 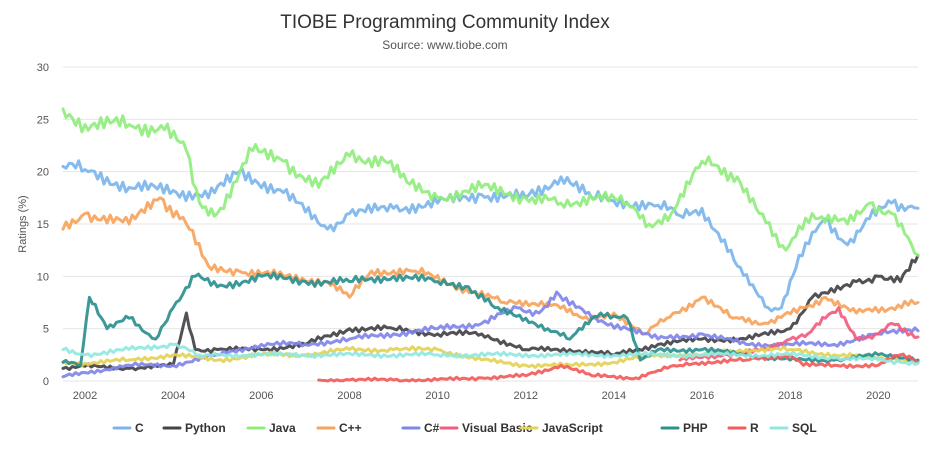 What do you see at coordinates (754, 428) in the screenshot?
I see `legend-label: R` at bounding box center [754, 428].